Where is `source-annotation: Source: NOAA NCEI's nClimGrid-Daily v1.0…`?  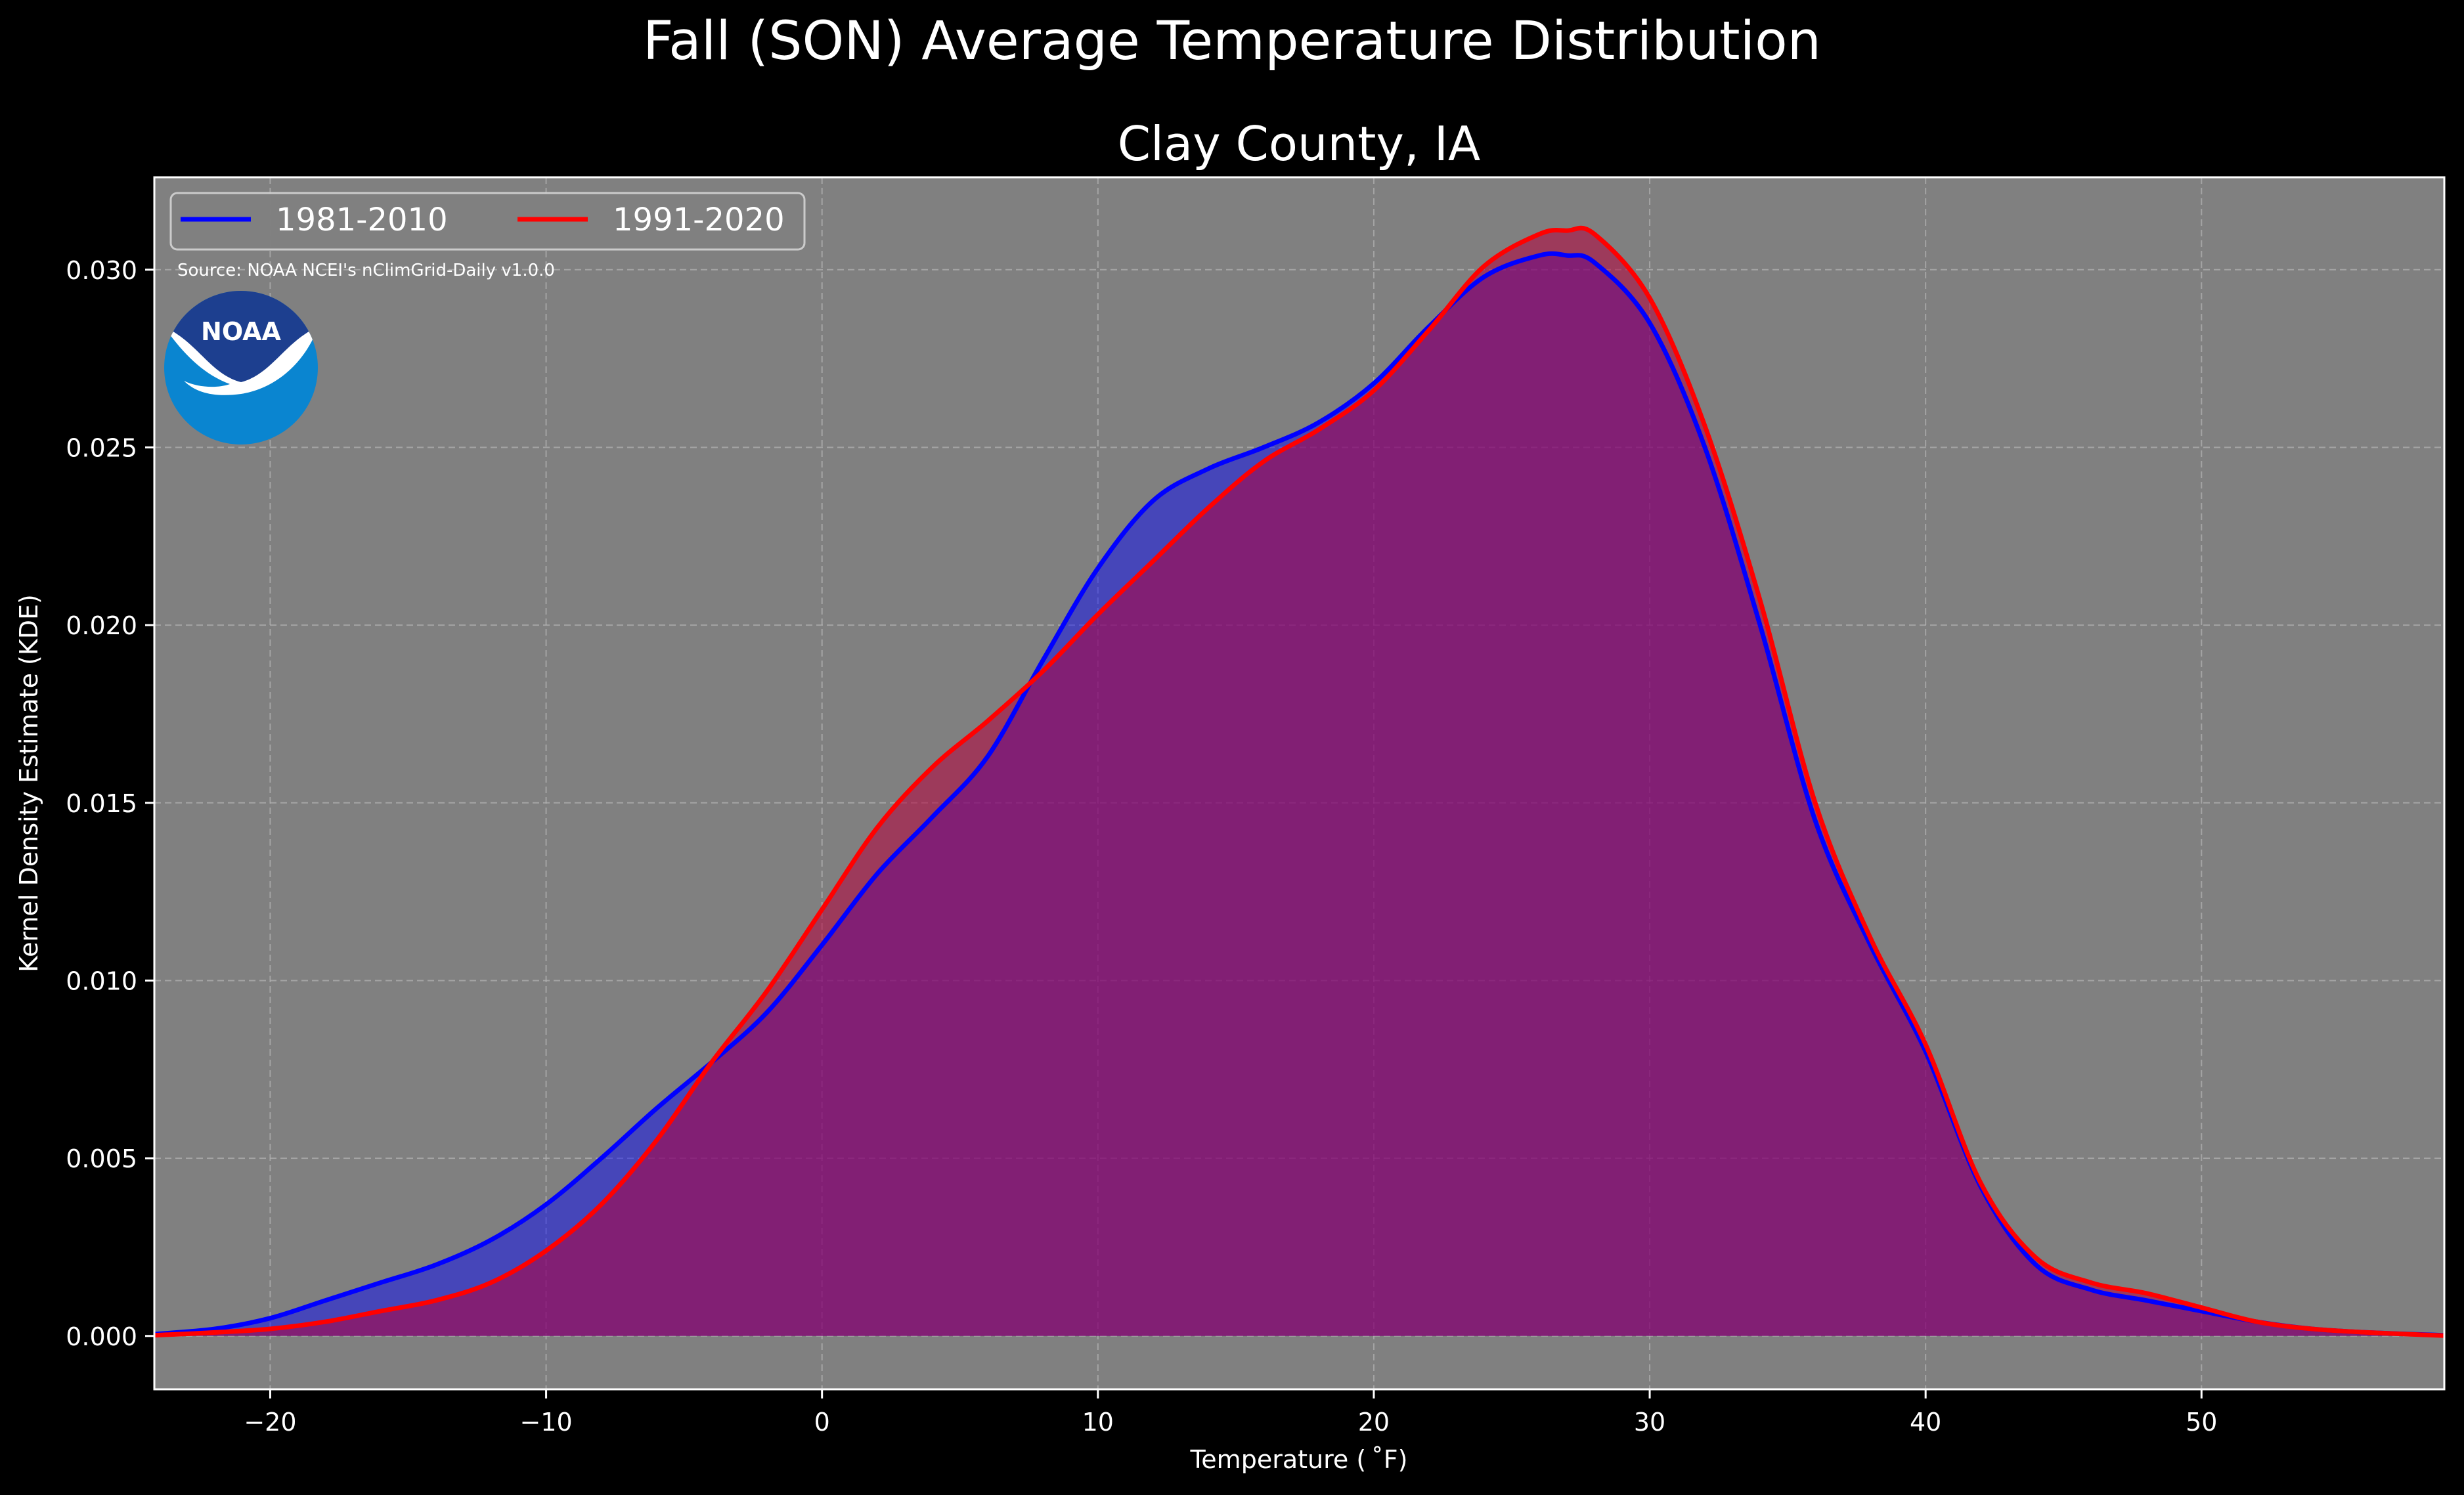
source-annotation: Source: NOAA NCEI's nClimGrid-Daily v1.0… is located at coordinates (366, 270).